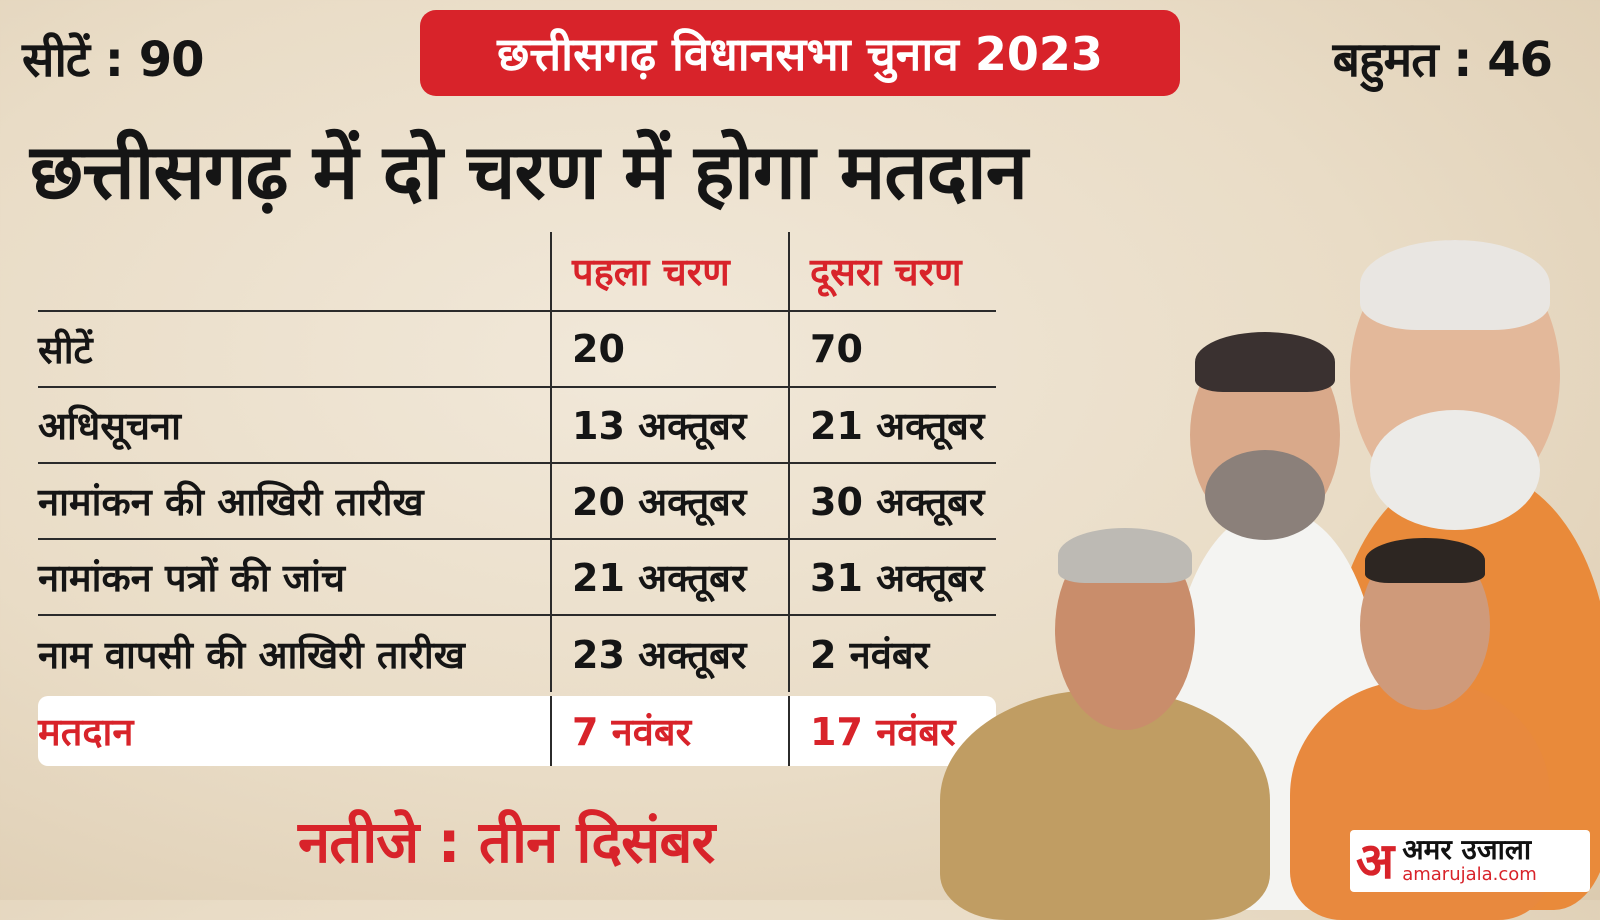 This screenshot has height=920, width=1600. Describe the element at coordinates (669, 425) in the screenshot. I see `phase-1-value: 13 अक्तूबर` at that location.